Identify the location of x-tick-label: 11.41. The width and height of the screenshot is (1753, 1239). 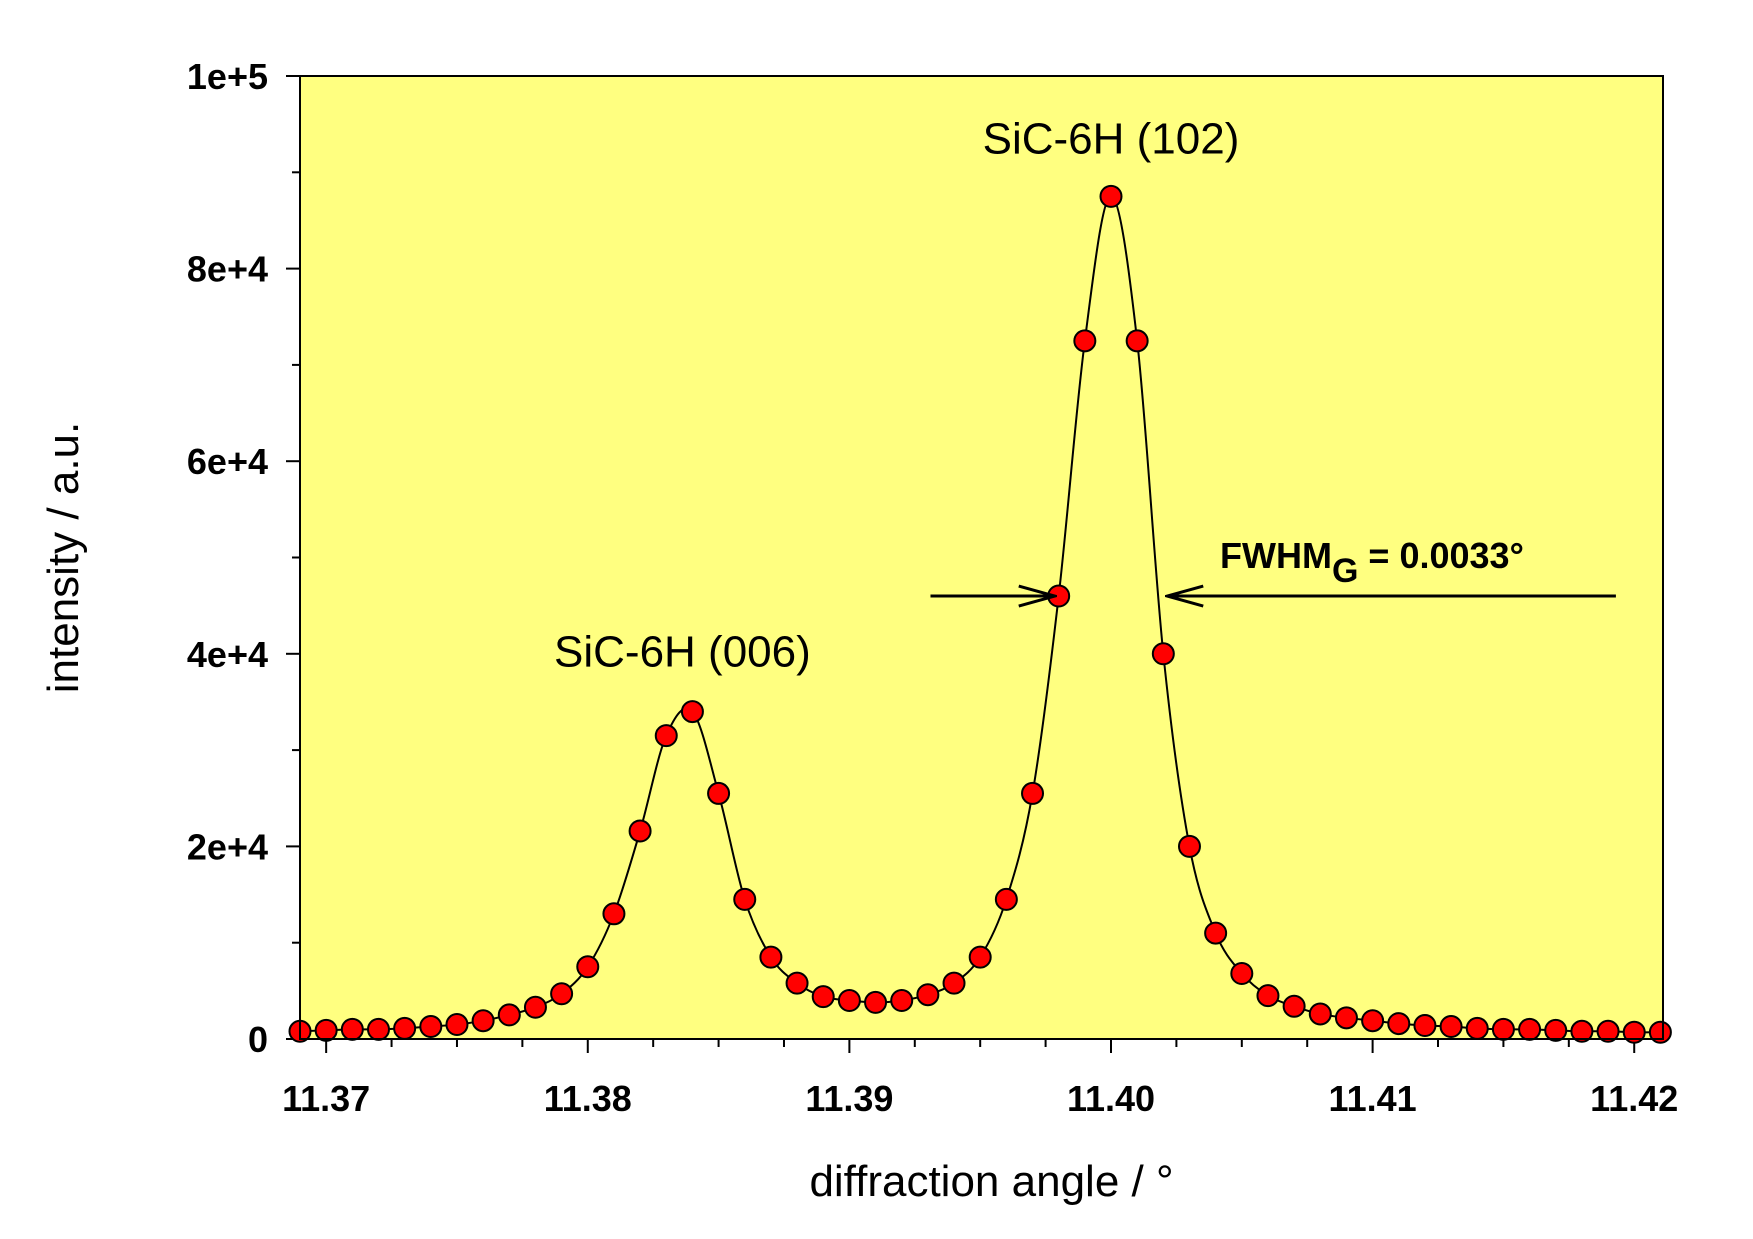
(1373, 1098).